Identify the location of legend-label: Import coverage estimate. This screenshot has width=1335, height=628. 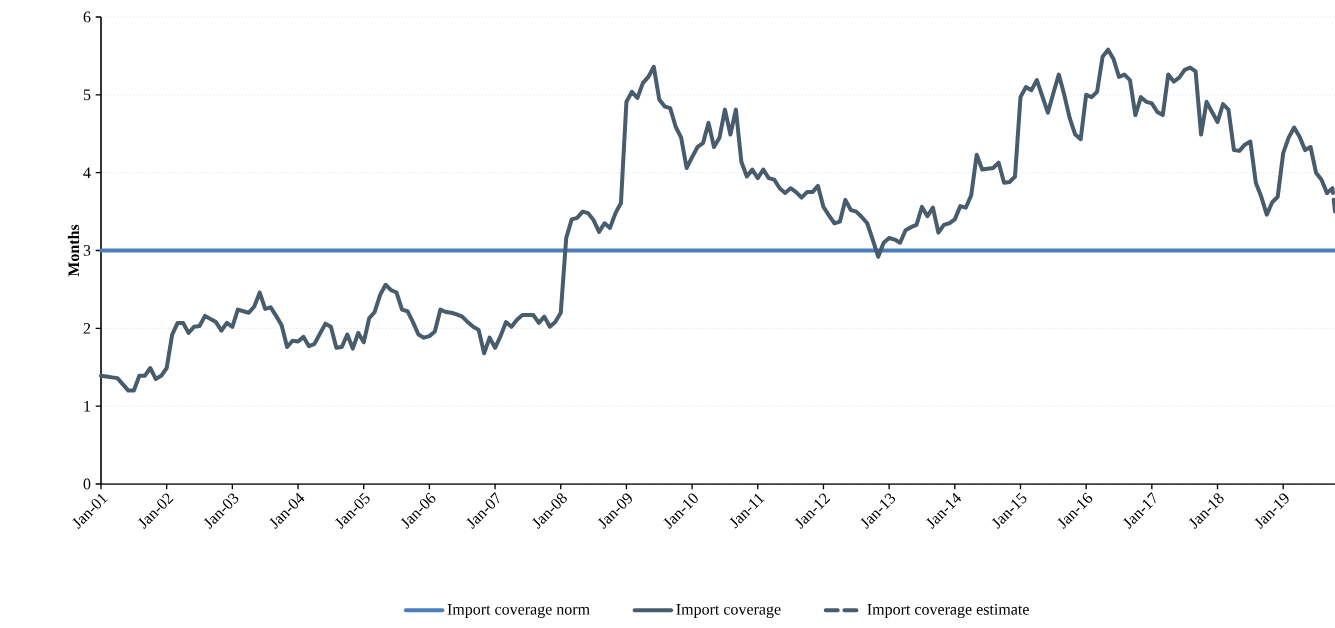
(948, 611).